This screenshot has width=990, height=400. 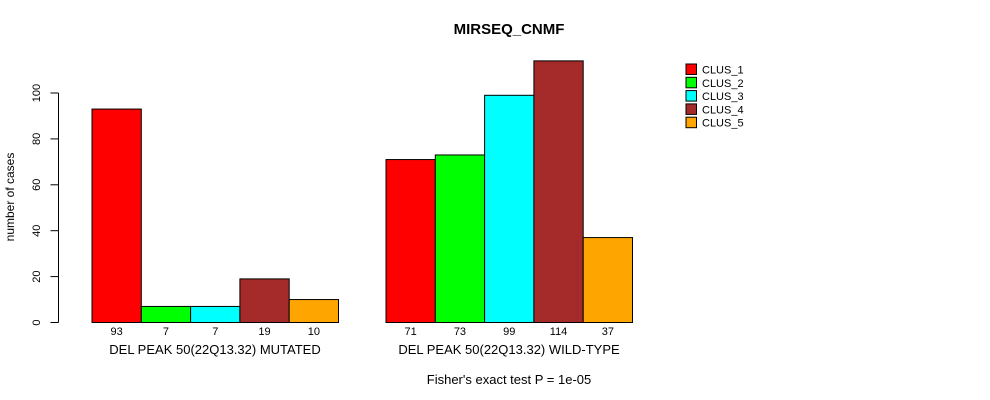 I want to click on y-axis-tick-label: 0, so click(x=37, y=322).